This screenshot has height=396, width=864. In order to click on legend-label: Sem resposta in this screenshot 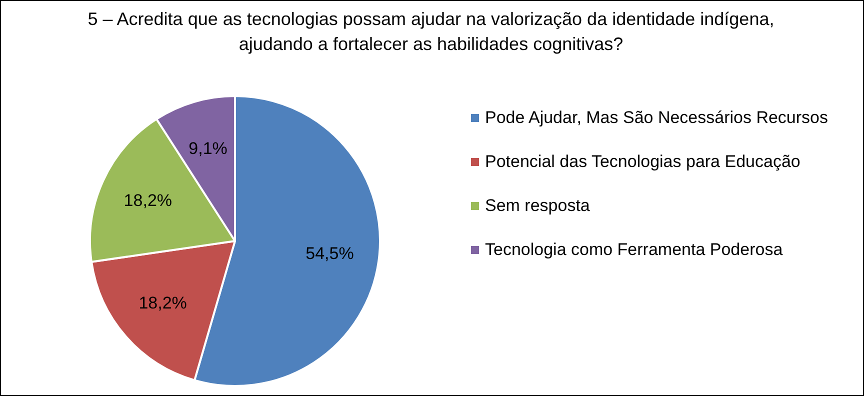, I will do `click(537, 206)`.